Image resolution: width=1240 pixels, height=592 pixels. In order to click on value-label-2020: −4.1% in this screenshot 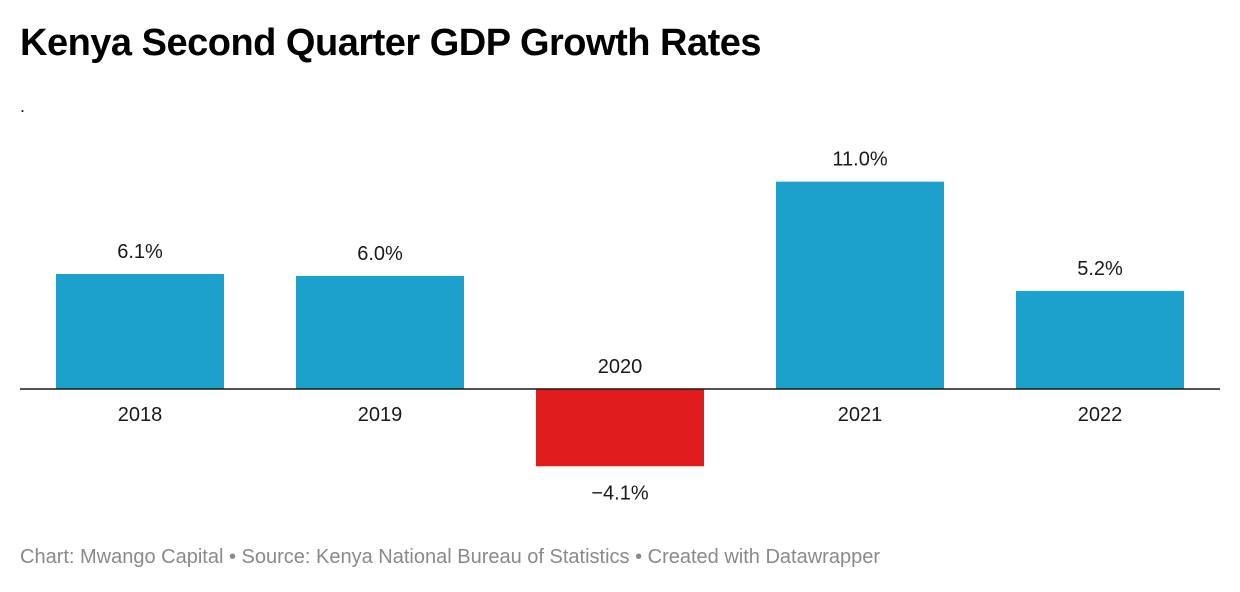, I will do `click(619, 493)`.